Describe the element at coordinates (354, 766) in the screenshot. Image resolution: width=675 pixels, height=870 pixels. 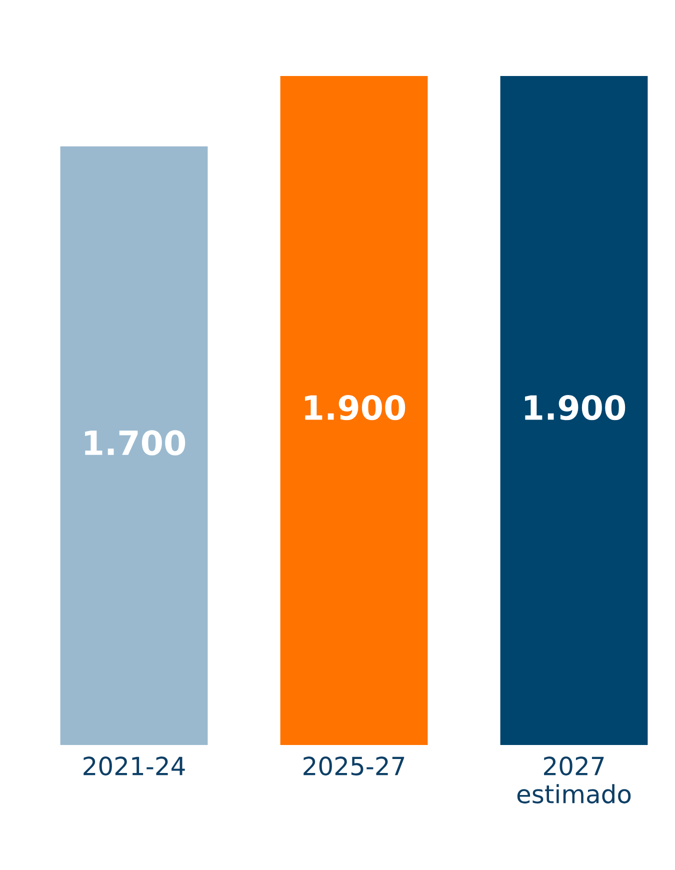
I see `x-tick-label: 2025-27` at that location.